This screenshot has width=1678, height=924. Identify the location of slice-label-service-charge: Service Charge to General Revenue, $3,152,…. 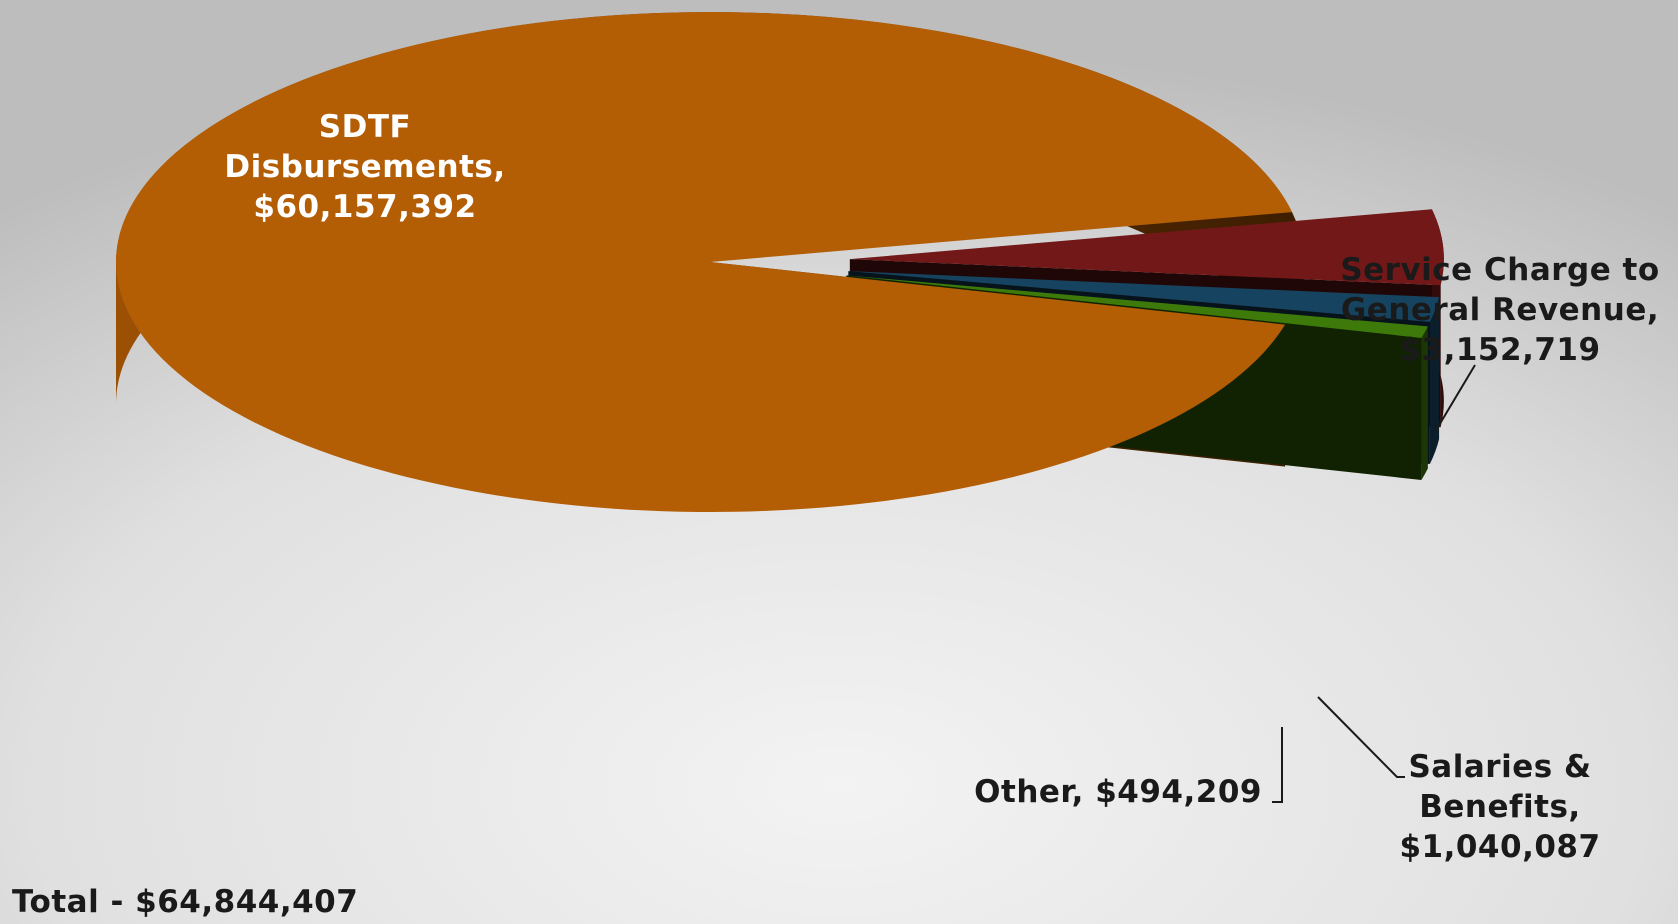
(1499, 310).